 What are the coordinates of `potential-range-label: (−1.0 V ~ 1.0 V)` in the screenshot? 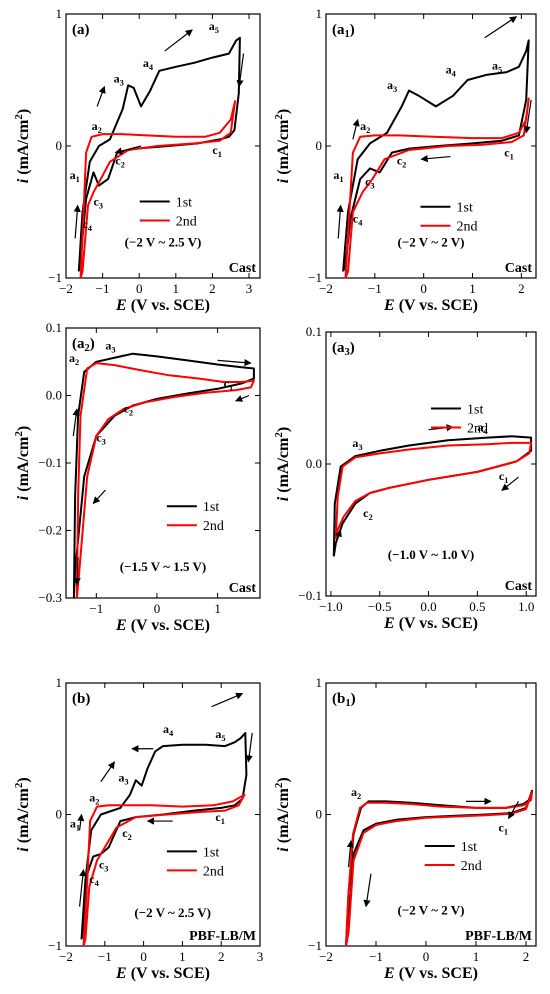 It's located at (431, 554).